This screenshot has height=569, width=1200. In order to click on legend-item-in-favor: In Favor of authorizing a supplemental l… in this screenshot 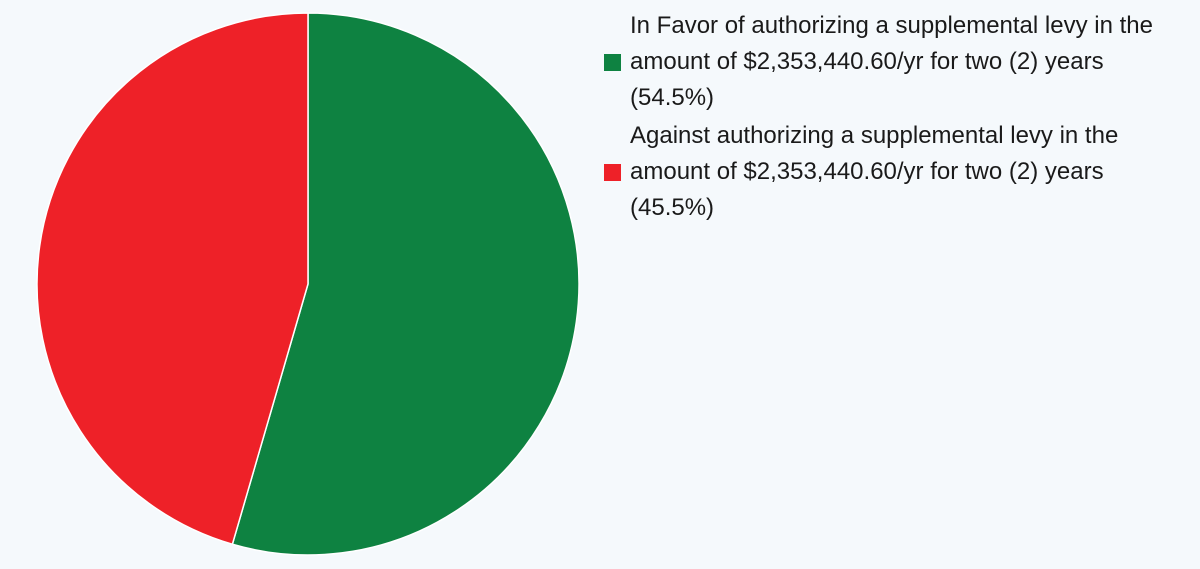, I will do `click(899, 62)`.